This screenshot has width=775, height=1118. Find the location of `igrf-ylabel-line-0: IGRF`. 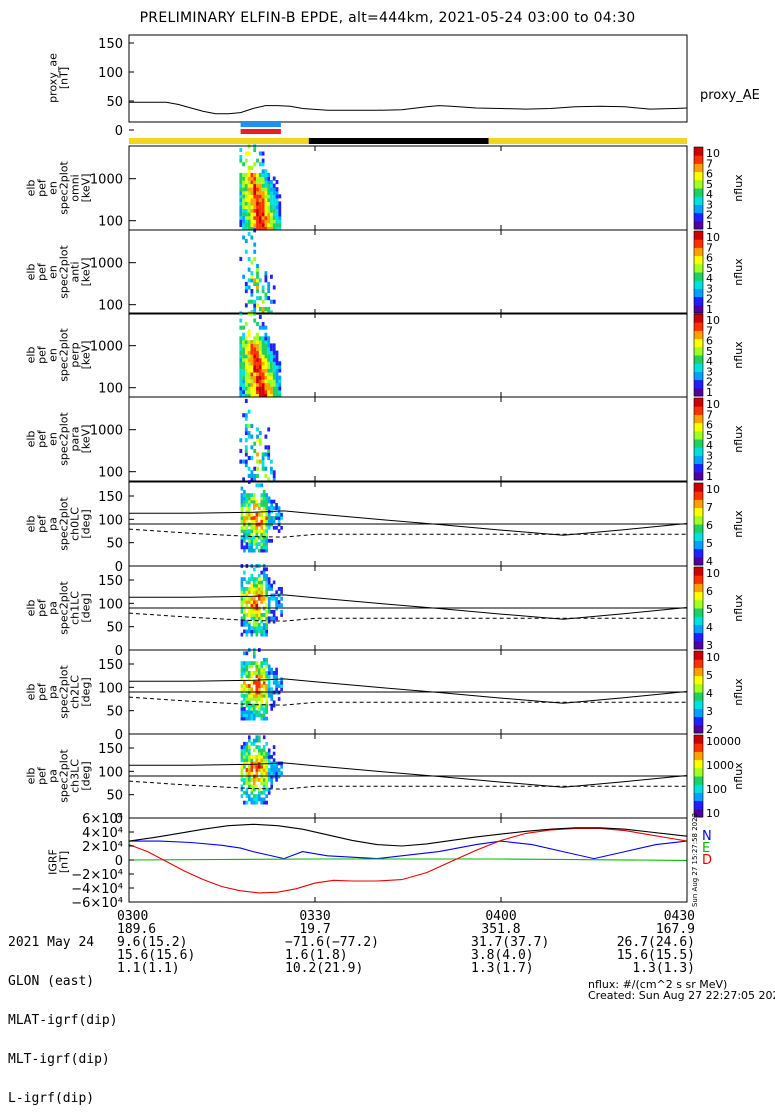

igrf-ylabel-line-0: IGRF is located at coordinates (53, 862).